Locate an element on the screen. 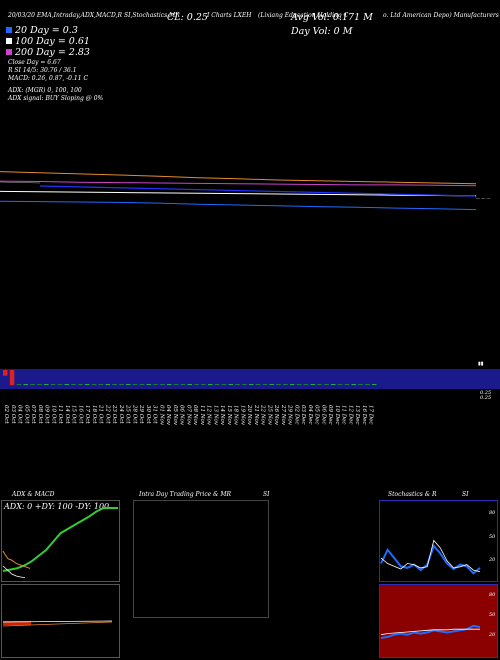  price-chart: — — — is located at coordinates (245, 191).